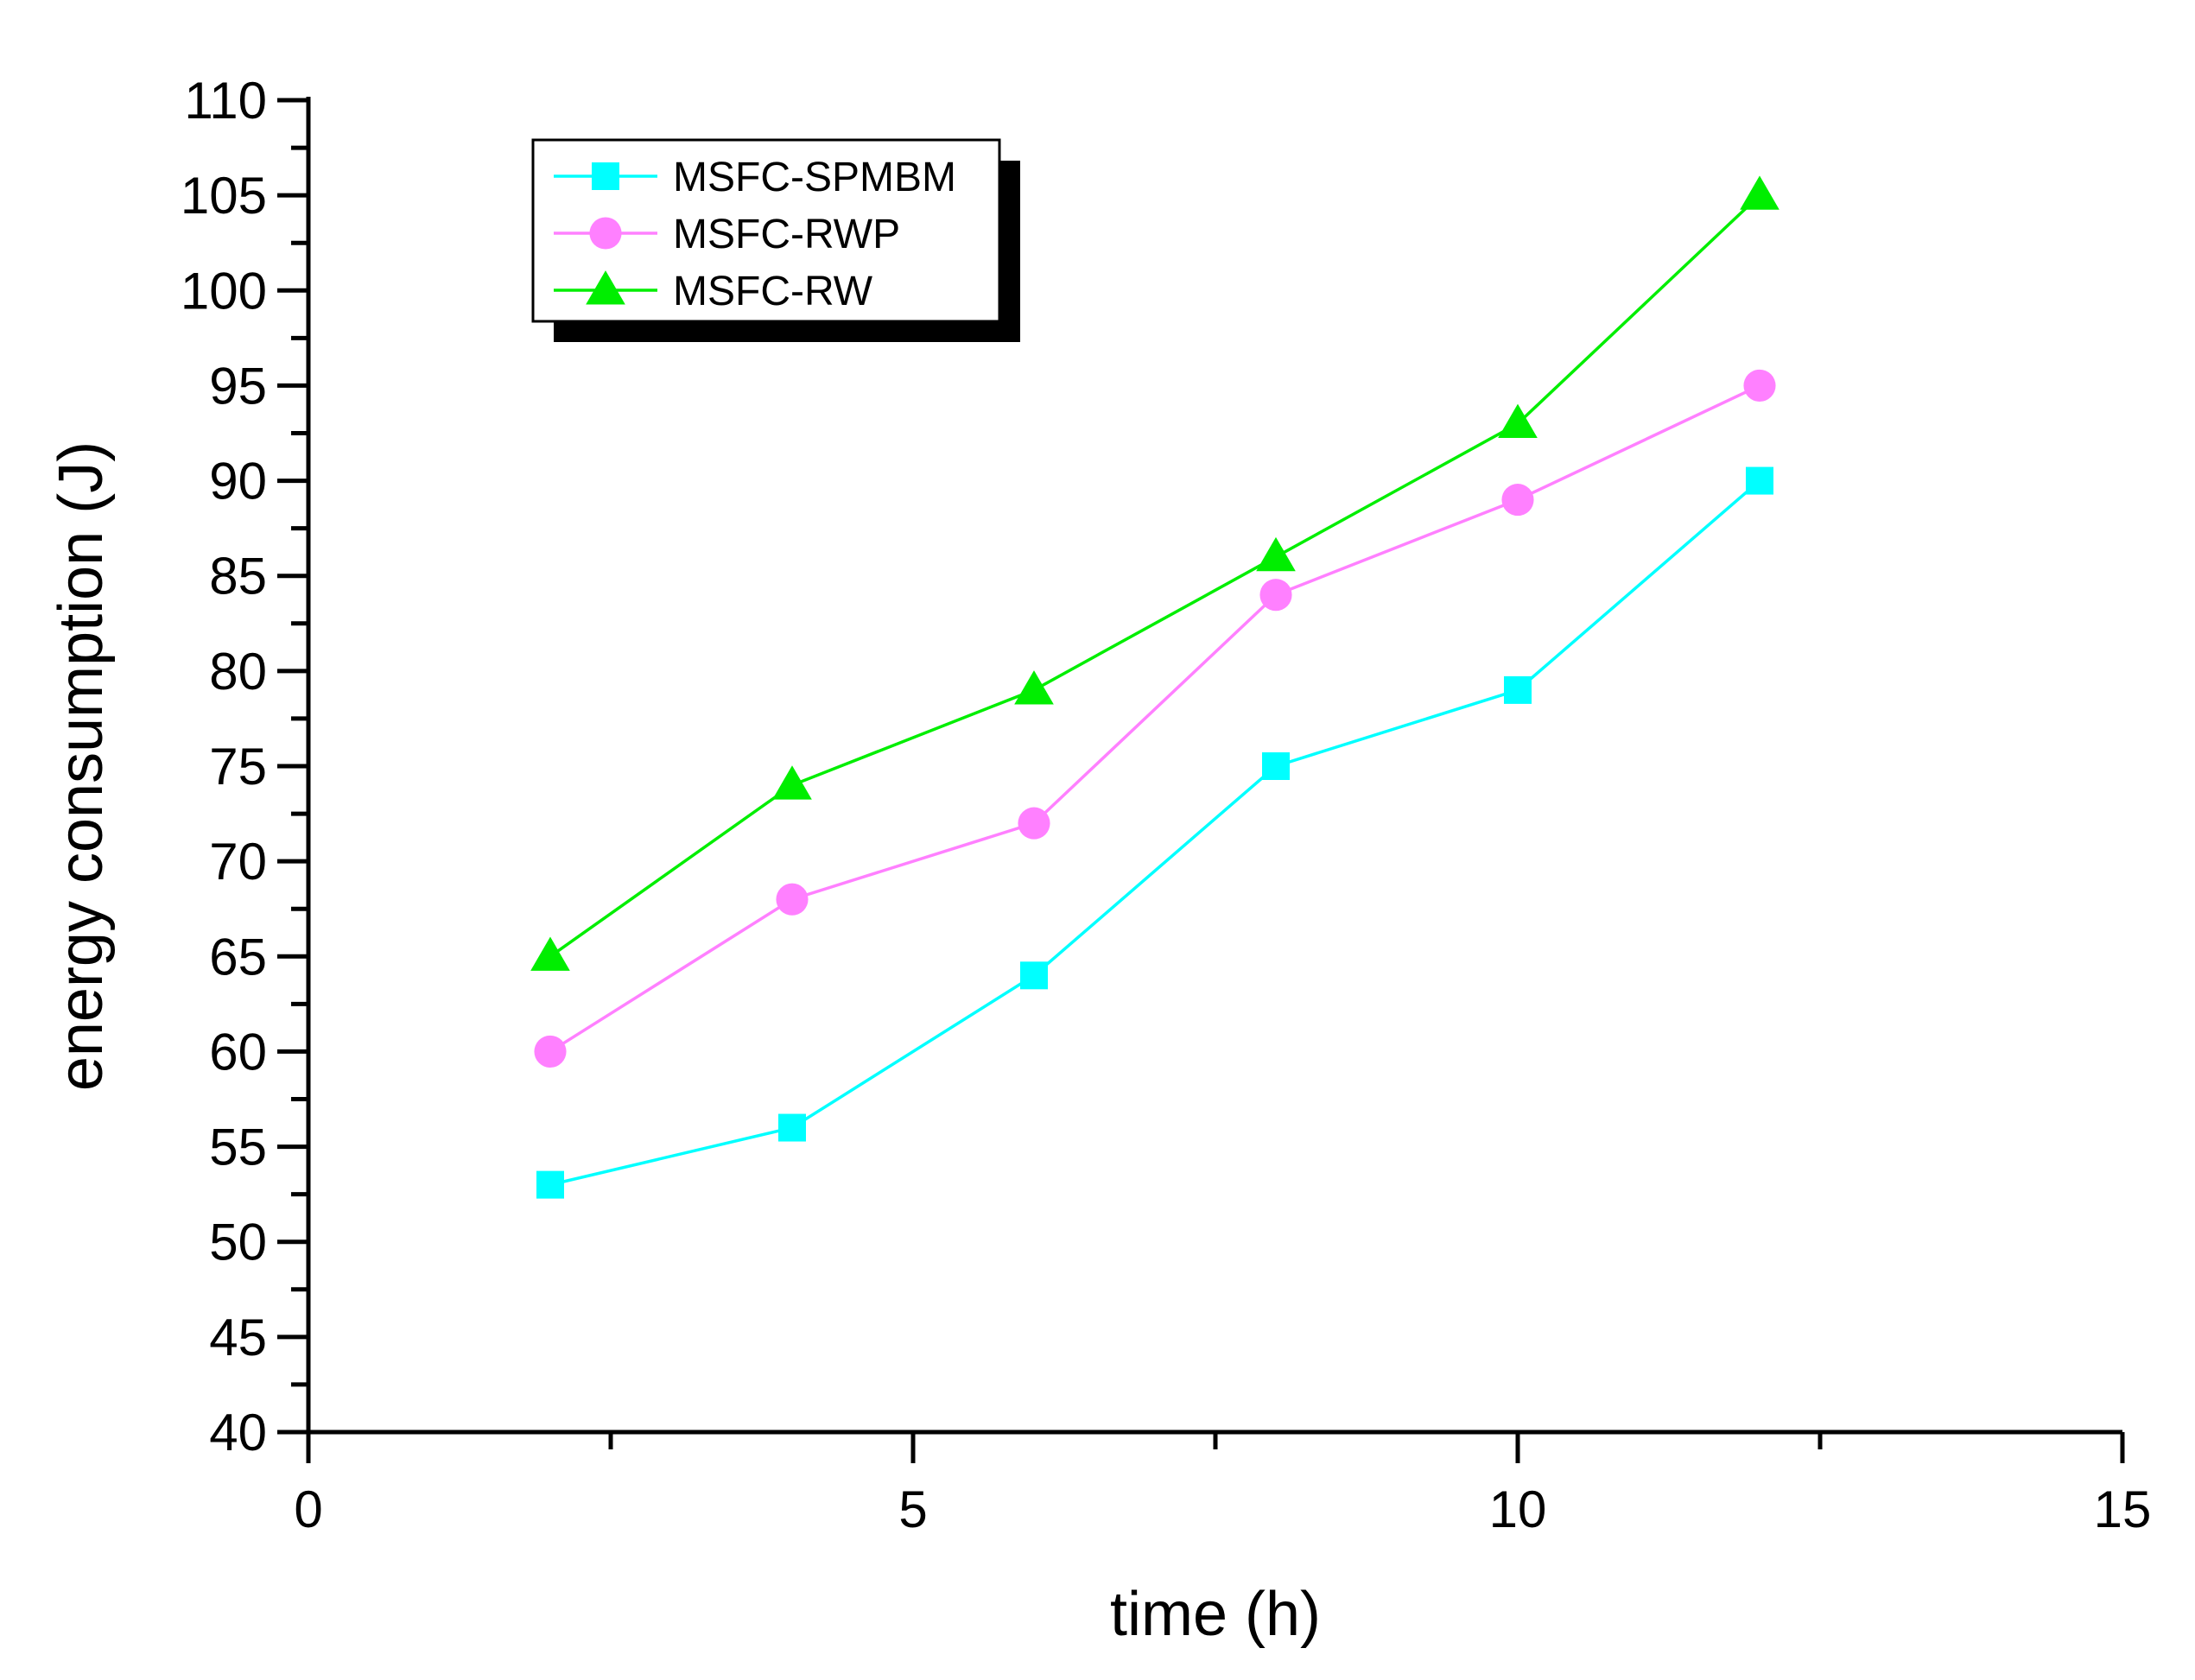  I want to click on y-tick-label: 110, so click(226, 101).